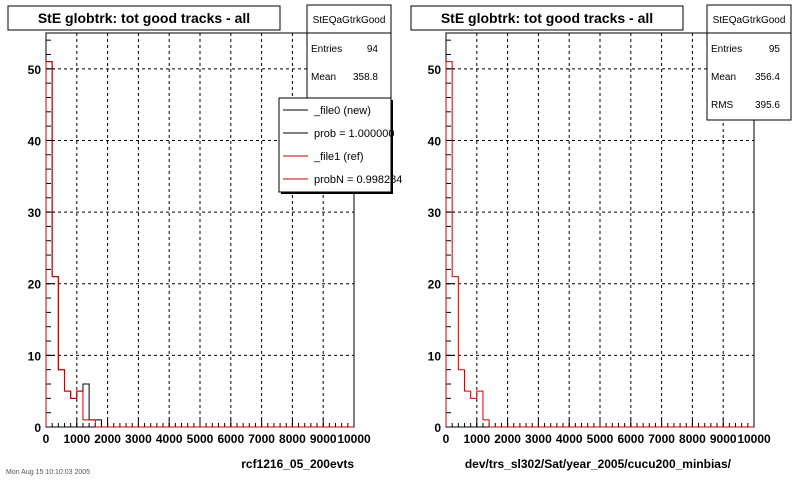 The height and width of the screenshot is (480, 800). I want to click on panel-2-title-box, so click(547, 18).